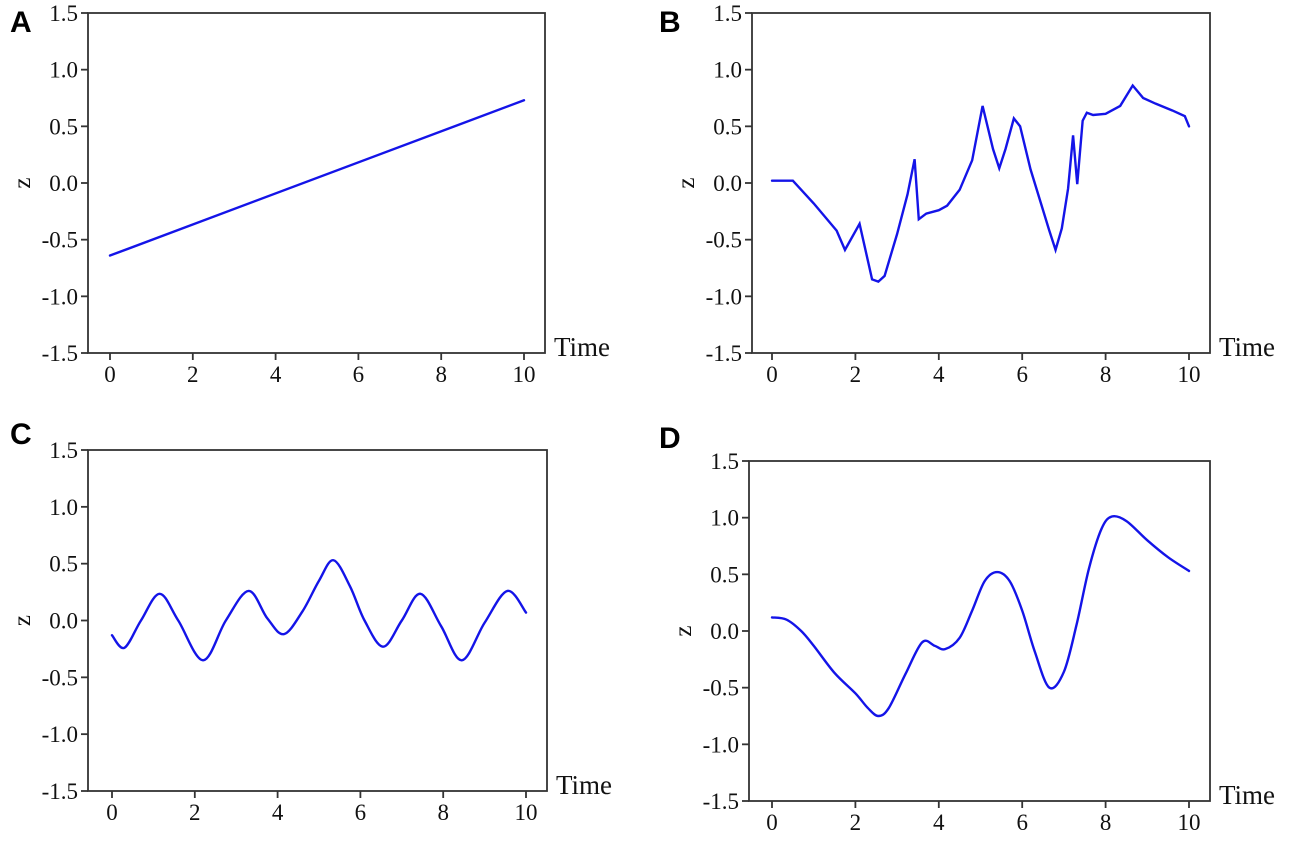 The image size is (1299, 841). What do you see at coordinates (21, 434) in the screenshot?
I see `panel-label-c: C` at bounding box center [21, 434].